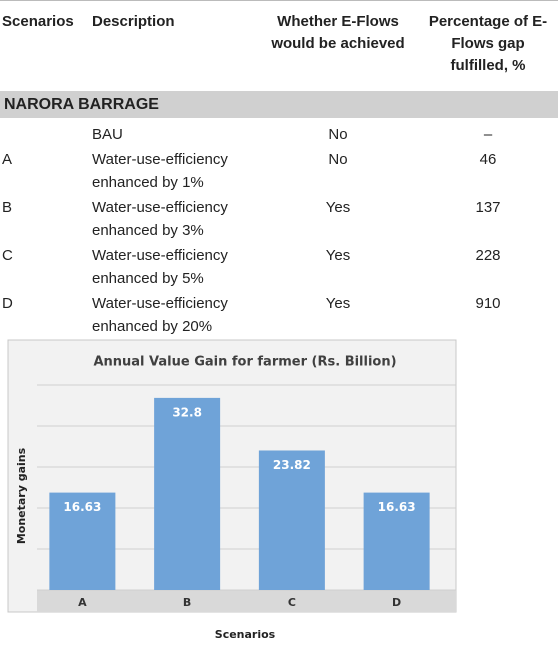  What do you see at coordinates (7, 255) in the screenshot?
I see `table-cell: C` at bounding box center [7, 255].